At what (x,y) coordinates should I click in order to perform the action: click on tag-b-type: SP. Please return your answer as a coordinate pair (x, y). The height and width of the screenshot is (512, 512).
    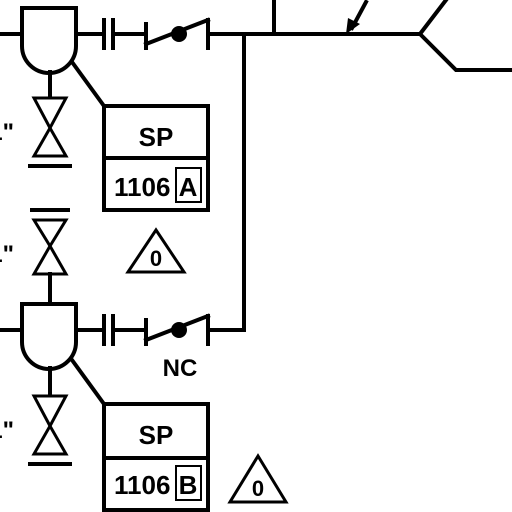
    Looking at the image, I should click on (156, 435).